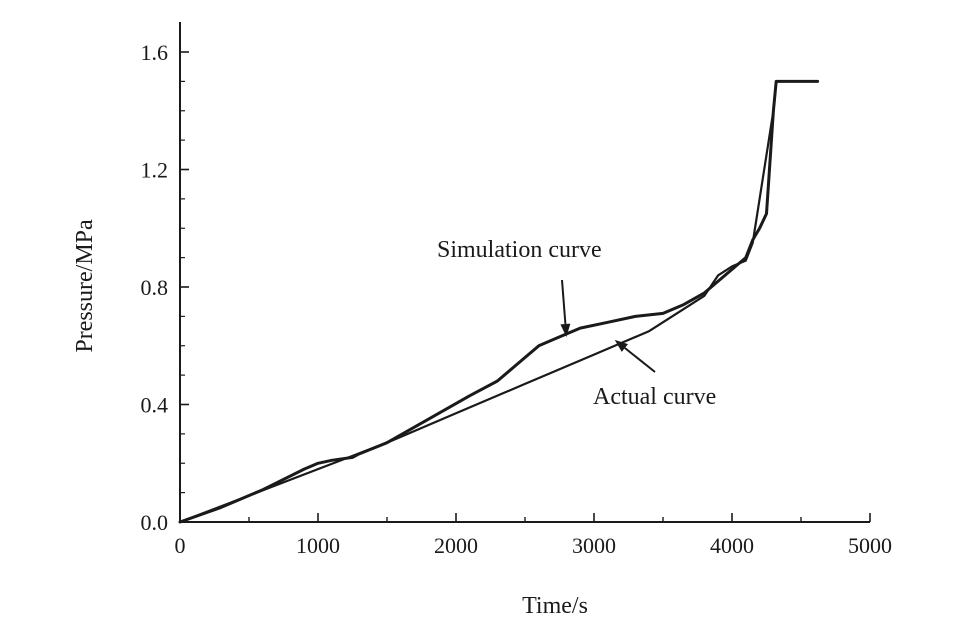  What do you see at coordinates (621, 345) in the screenshot?
I see `actual-annotation-arrowhead` at bounding box center [621, 345].